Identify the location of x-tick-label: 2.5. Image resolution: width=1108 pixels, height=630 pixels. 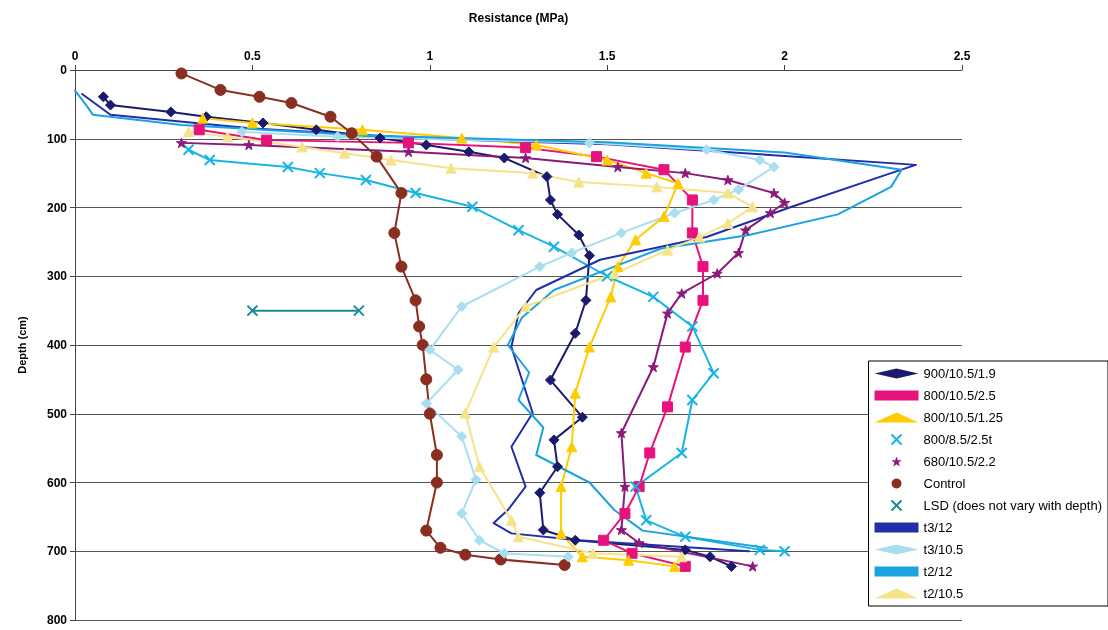
(962, 56).